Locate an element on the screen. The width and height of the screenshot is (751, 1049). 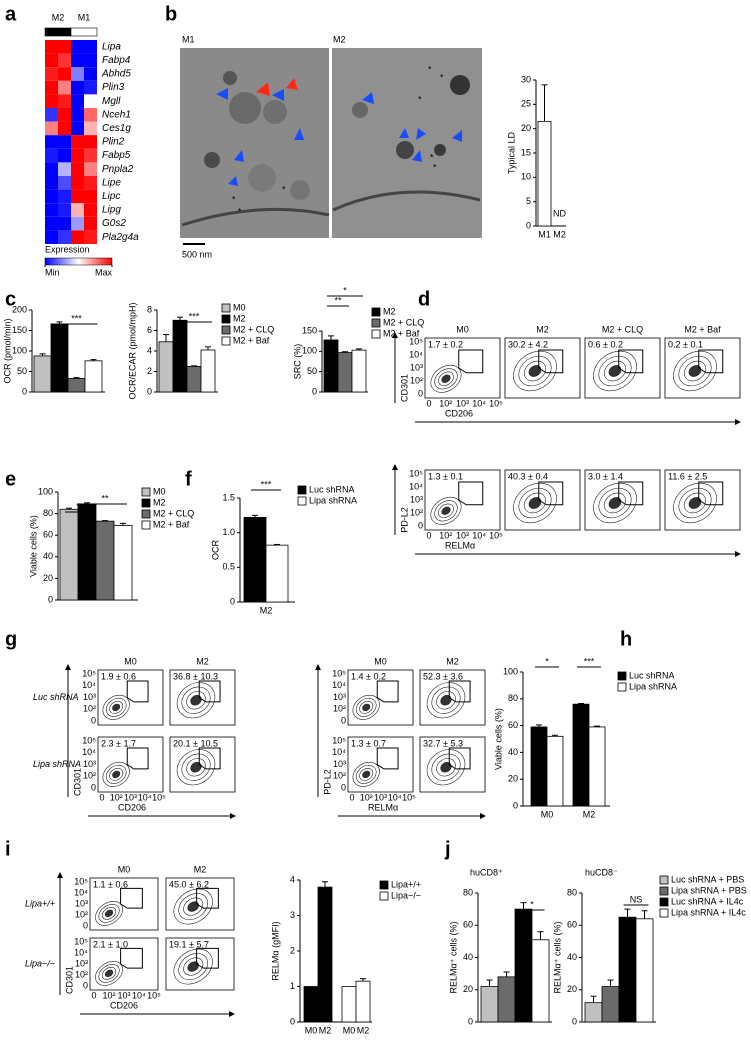
column-header is located at coordinates (84, 32).